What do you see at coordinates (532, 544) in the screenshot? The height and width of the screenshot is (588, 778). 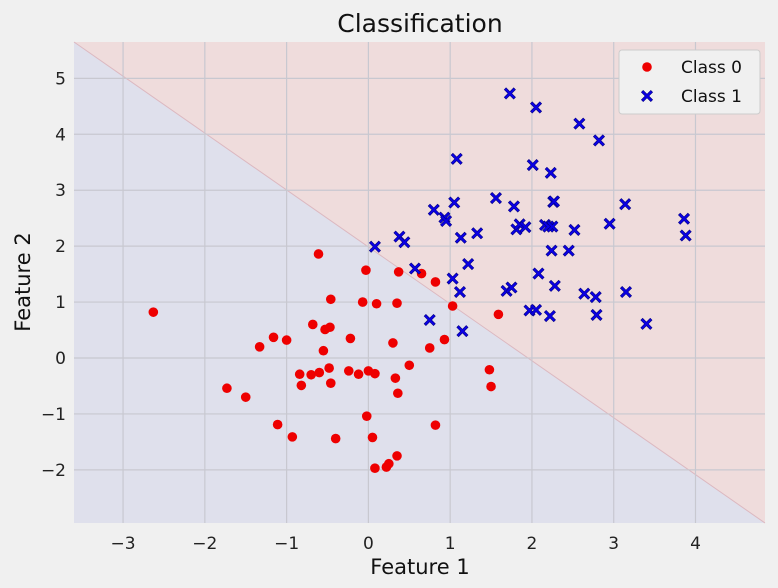 I see `x-tick-label: 2` at bounding box center [532, 544].